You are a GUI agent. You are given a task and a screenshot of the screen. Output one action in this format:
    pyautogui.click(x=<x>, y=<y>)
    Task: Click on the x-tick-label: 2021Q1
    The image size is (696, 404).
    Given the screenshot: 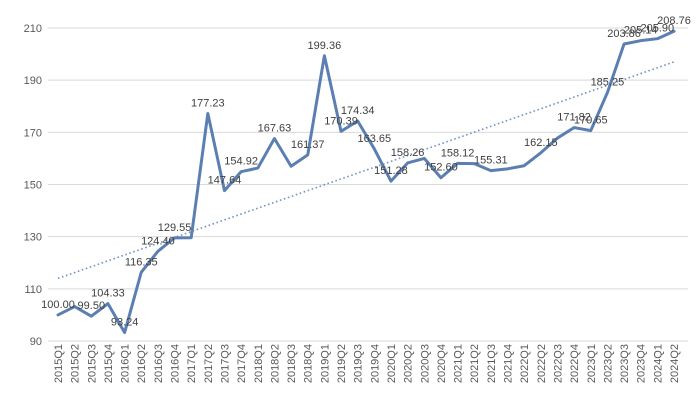 What is the action you would take?
    pyautogui.click(x=459, y=363)
    